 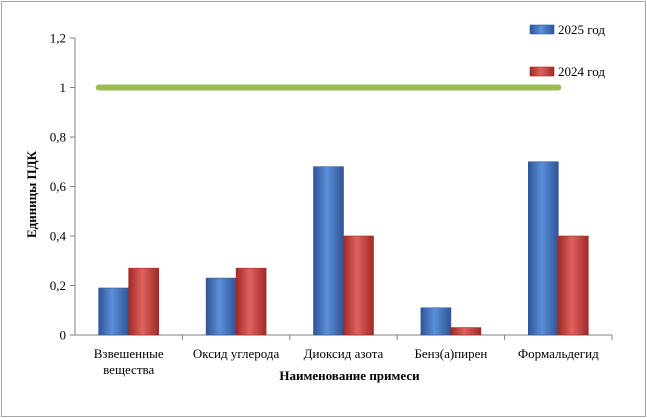 What do you see at coordinates (236, 353) in the screenshot?
I see `x-category-label: Оксид углерода` at bounding box center [236, 353].